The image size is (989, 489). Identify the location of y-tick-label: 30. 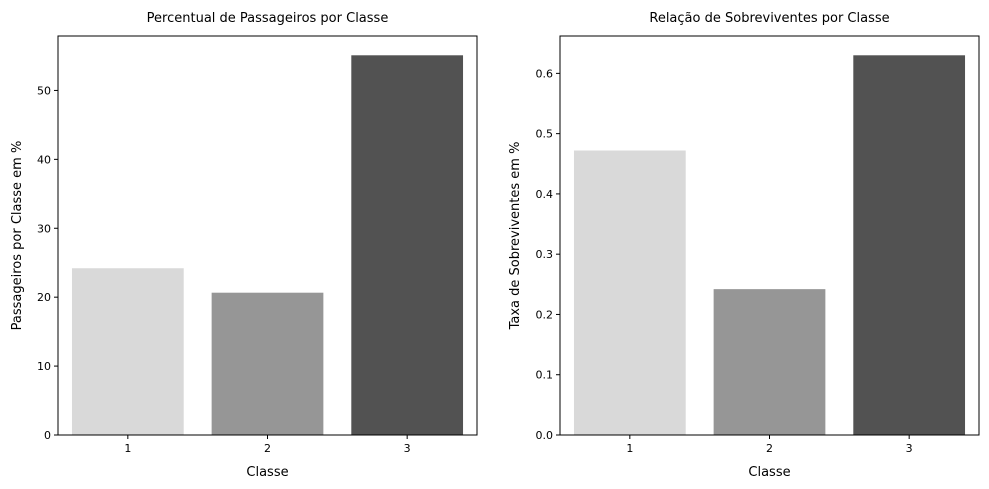
(44, 228).